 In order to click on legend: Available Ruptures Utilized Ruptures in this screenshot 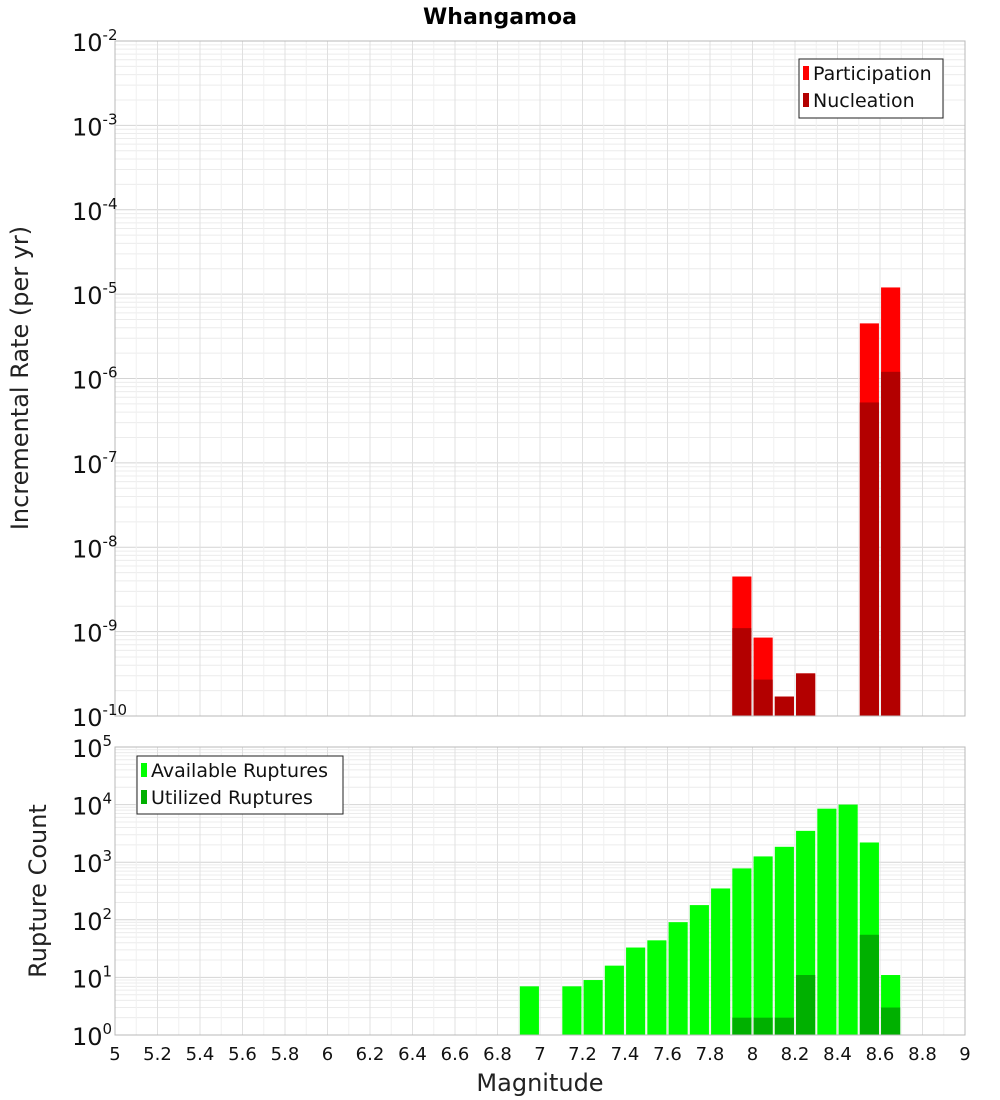, I will do `click(240, 785)`.